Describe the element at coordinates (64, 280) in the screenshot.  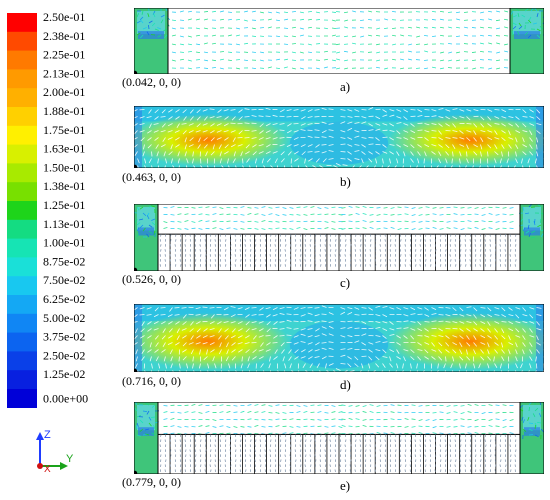
I see `legend-tick-label: 7.50e-02` at that location.